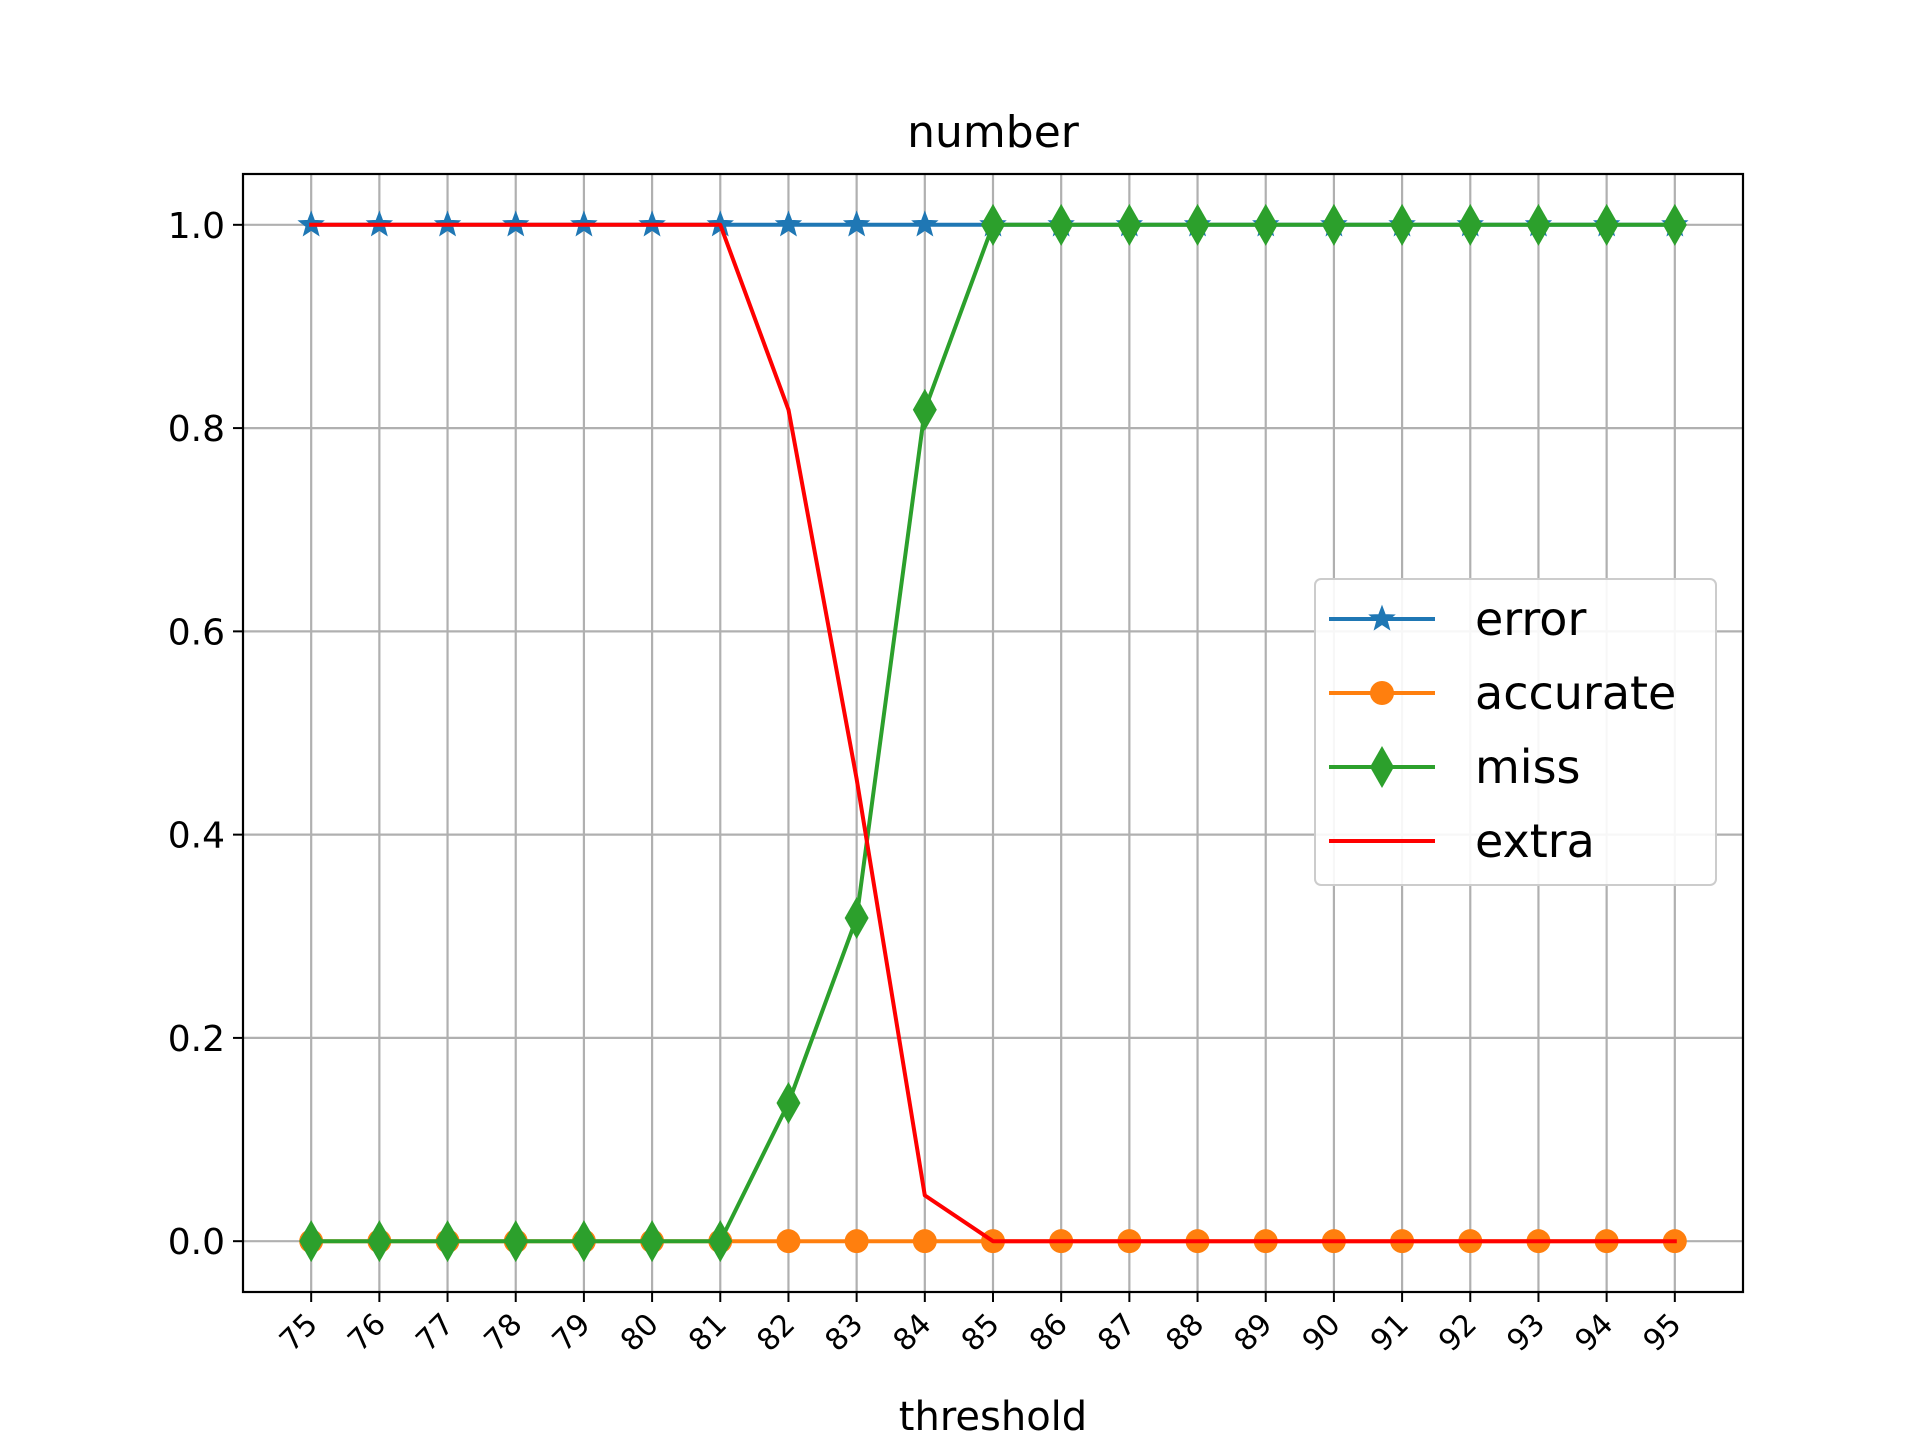 Image resolution: width=1920 pixels, height=1445 pixels. What do you see at coordinates (196, 632) in the screenshot?
I see `y-tick-label: 0.6` at bounding box center [196, 632].